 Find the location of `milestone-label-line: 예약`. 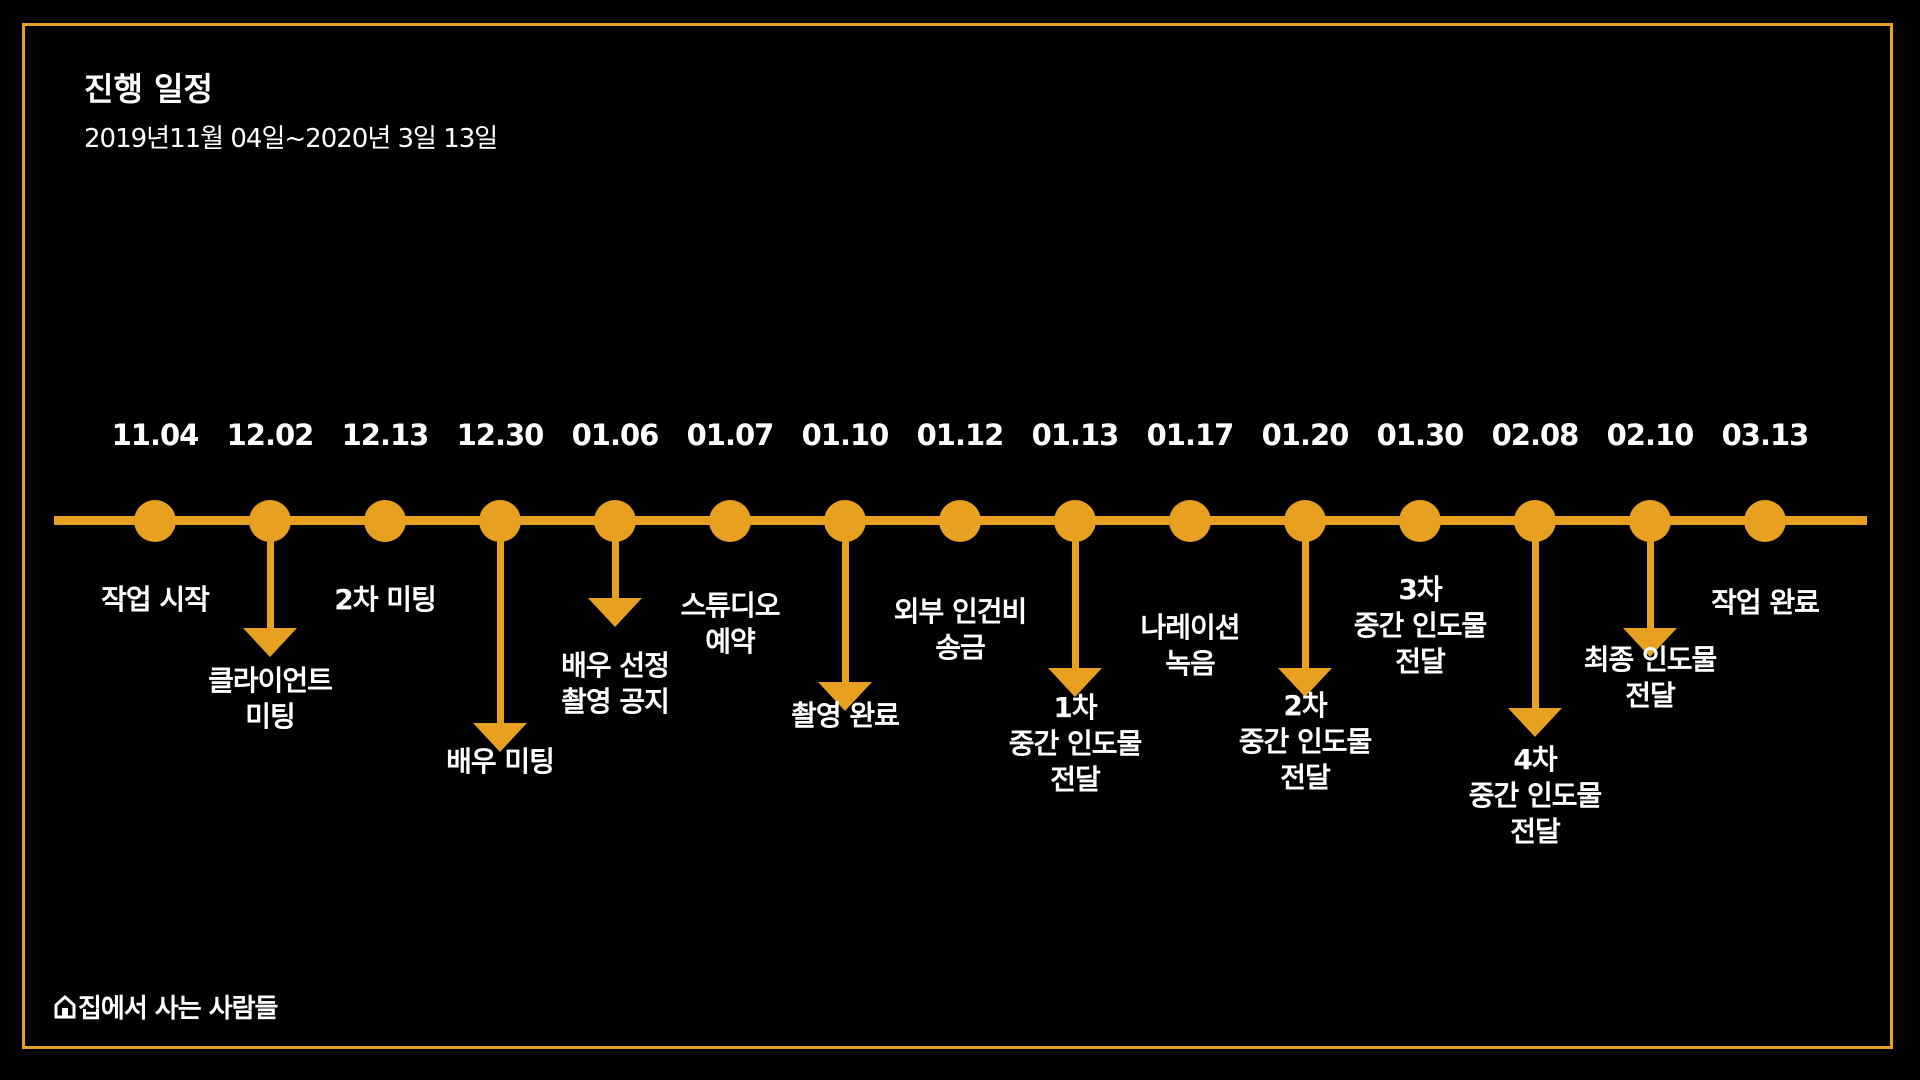

milestone-label-line: 예약 is located at coordinates (730, 641).